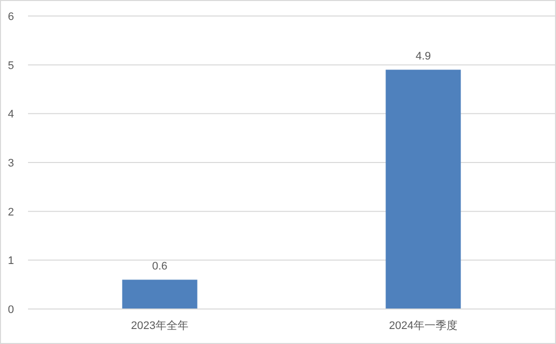 The image size is (556, 344). What do you see at coordinates (11, 261) in the screenshot?
I see `ytick-label: 1` at bounding box center [11, 261].